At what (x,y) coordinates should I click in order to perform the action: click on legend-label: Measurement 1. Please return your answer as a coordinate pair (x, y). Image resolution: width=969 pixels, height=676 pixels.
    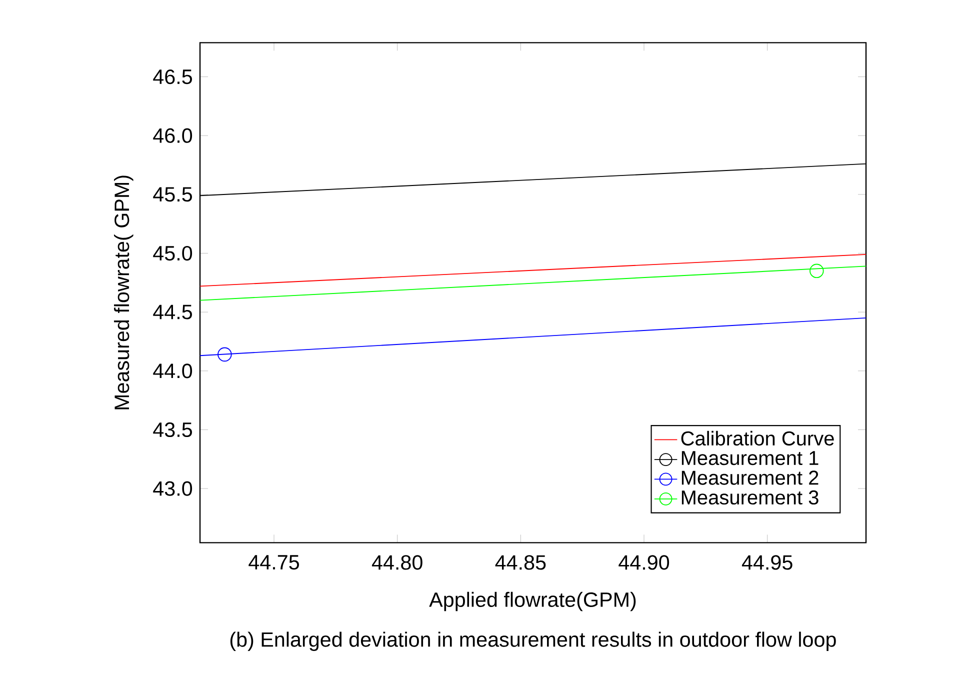
    Looking at the image, I should click on (750, 458).